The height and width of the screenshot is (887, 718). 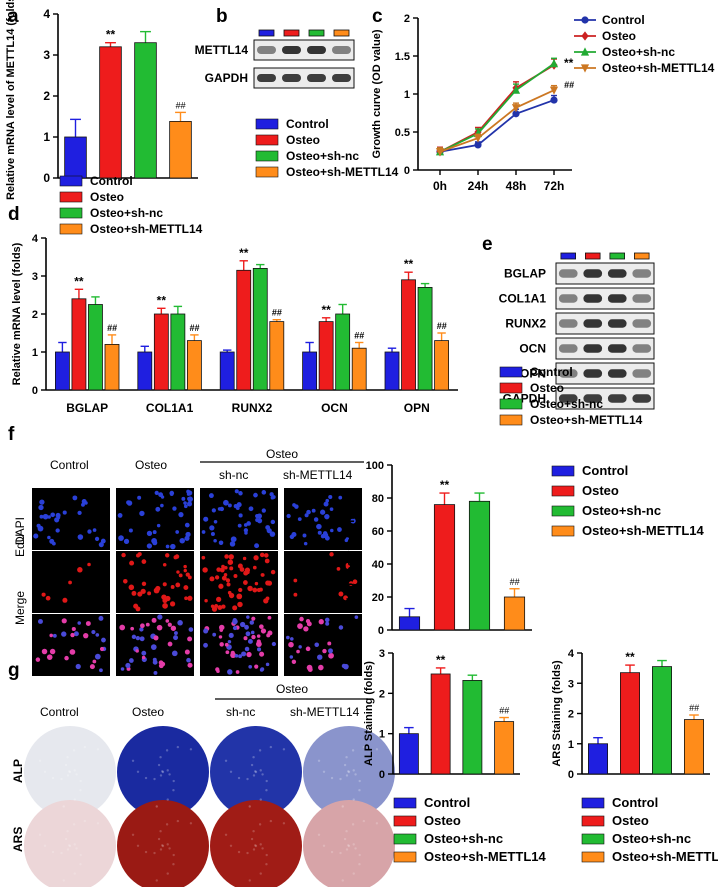 What do you see at coordinates (342, 172) in the screenshot?
I see `legend-b-label: Osteo+sh-METTL14` at bounding box center [342, 172].